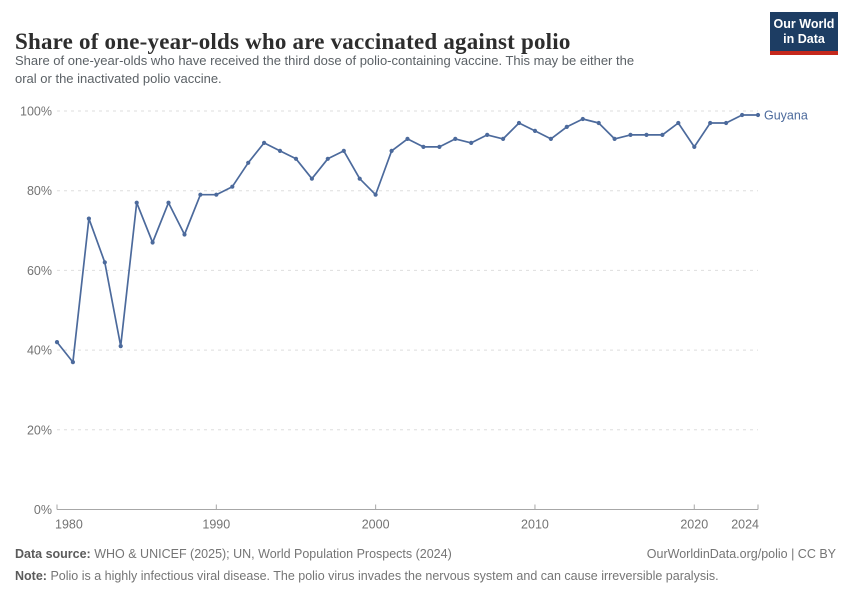 The height and width of the screenshot is (600, 850). What do you see at coordinates (407, 507) in the screenshot?
I see `x-axis` at bounding box center [407, 507].